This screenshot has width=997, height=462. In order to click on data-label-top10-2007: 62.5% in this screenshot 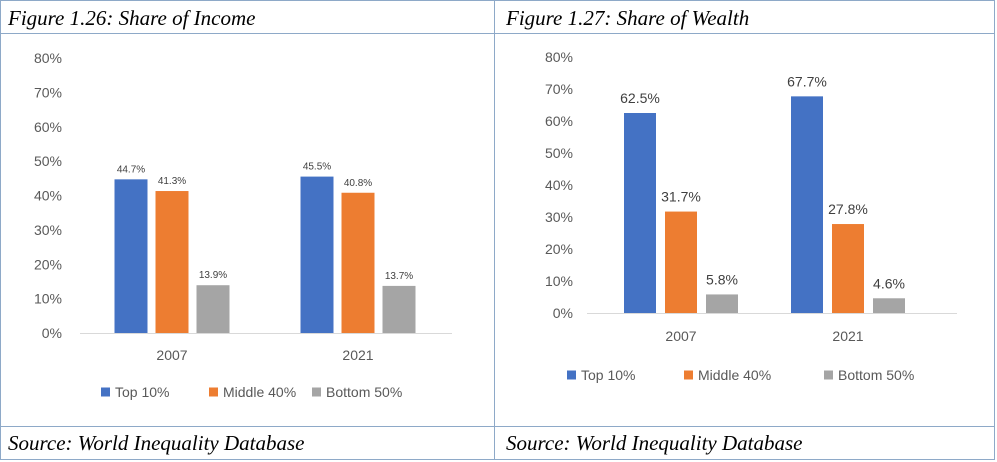, I will do `click(640, 98)`.